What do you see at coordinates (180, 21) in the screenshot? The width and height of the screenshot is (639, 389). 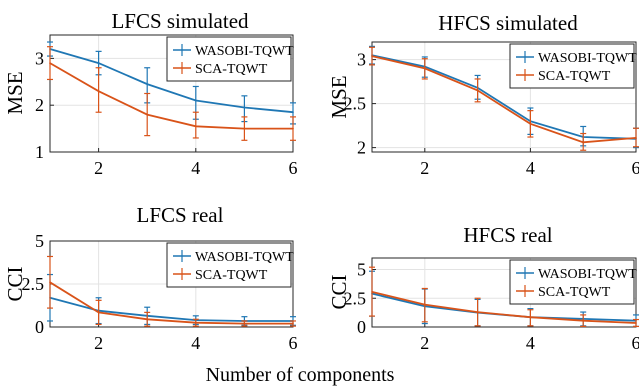 I see `chart-title: LFCS simulated` at bounding box center [180, 21].